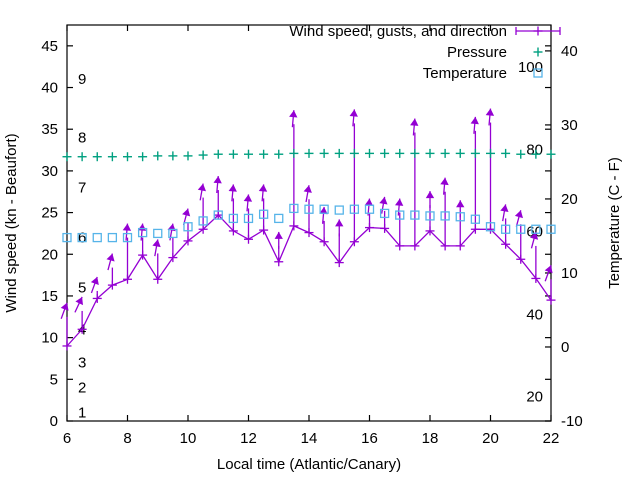 Image resolution: width=640 pixels, height=480 pixels. Describe the element at coordinates (551, 438) in the screenshot. I see `x-tick-label-8: 22` at that location.